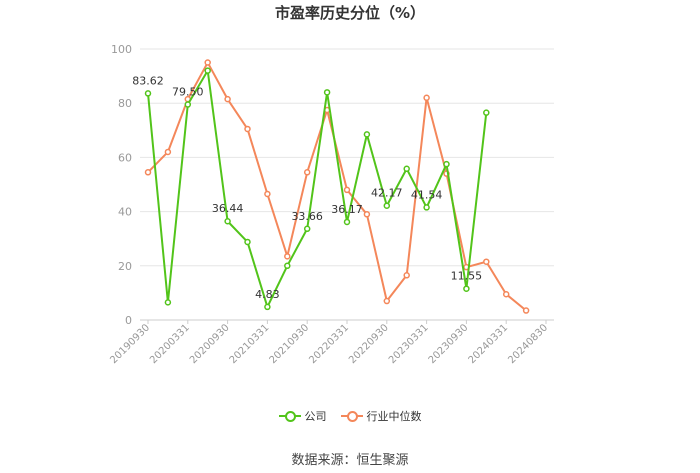 This screenshot has height=473, width=700. Describe the element at coordinates (125, 157) in the screenshot. I see `y-tick-label: 60` at that location.